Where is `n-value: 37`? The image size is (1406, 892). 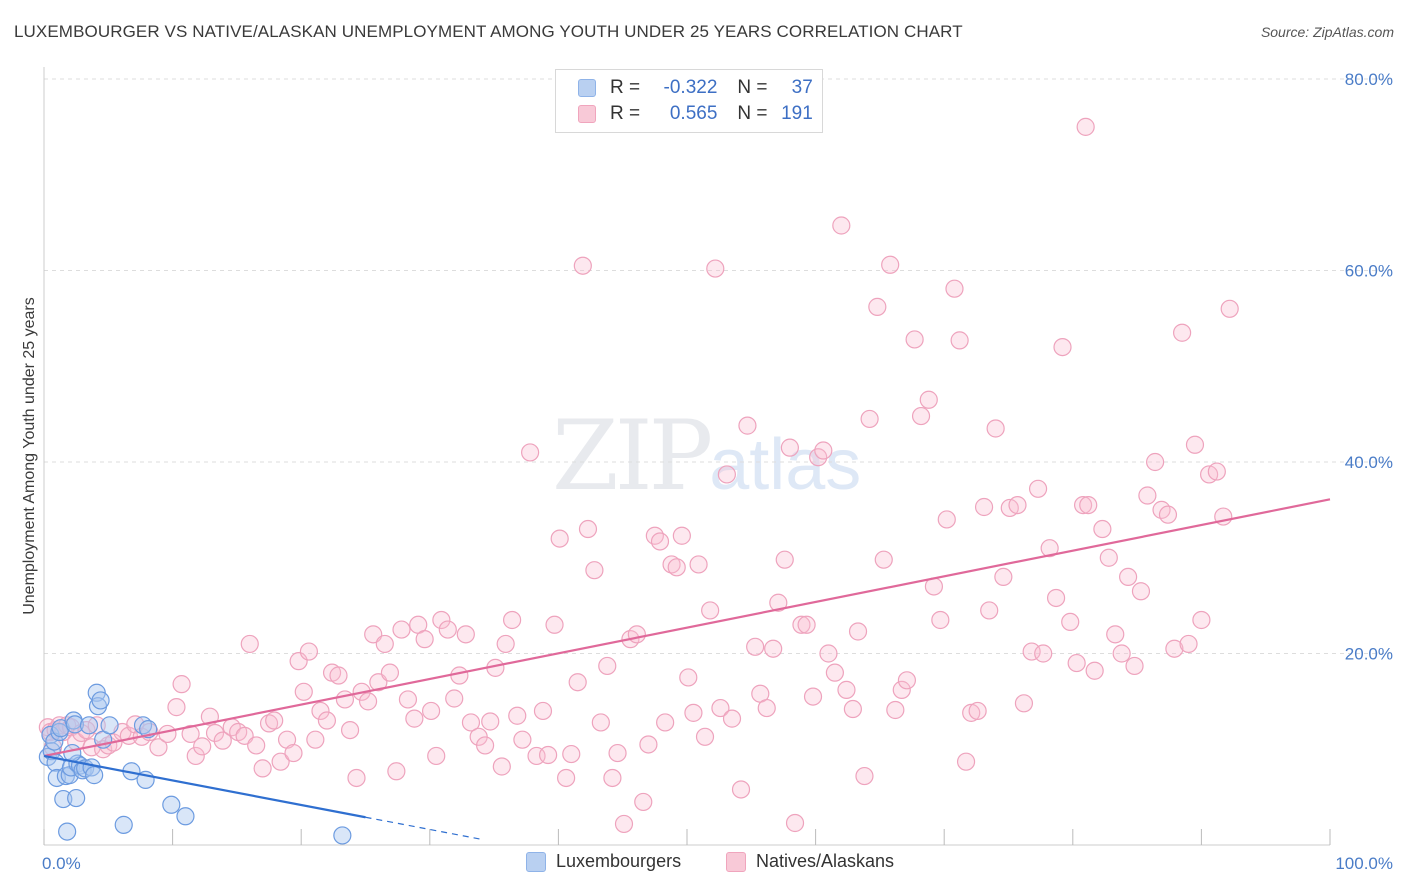 n-value: 37 is located at coordinates (802, 87).